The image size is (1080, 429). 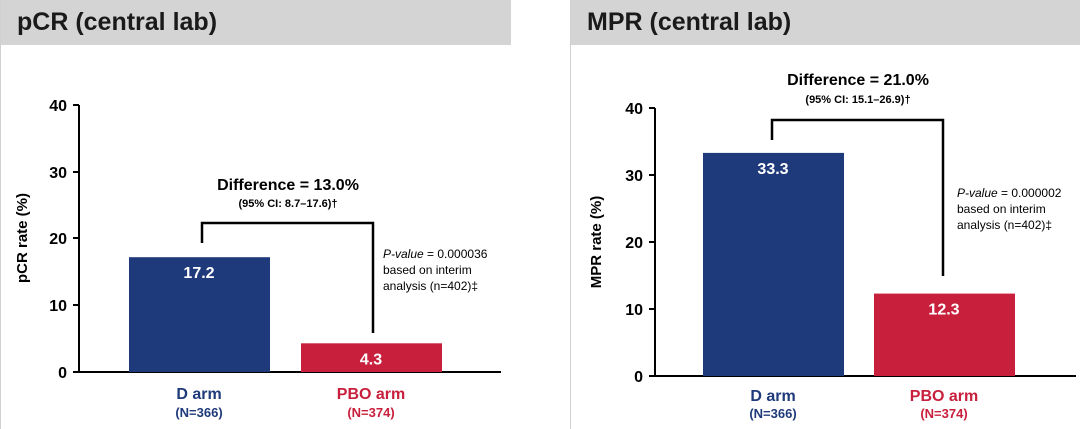 I want to click on pcr-difference-bracket, so click(x=287, y=277).